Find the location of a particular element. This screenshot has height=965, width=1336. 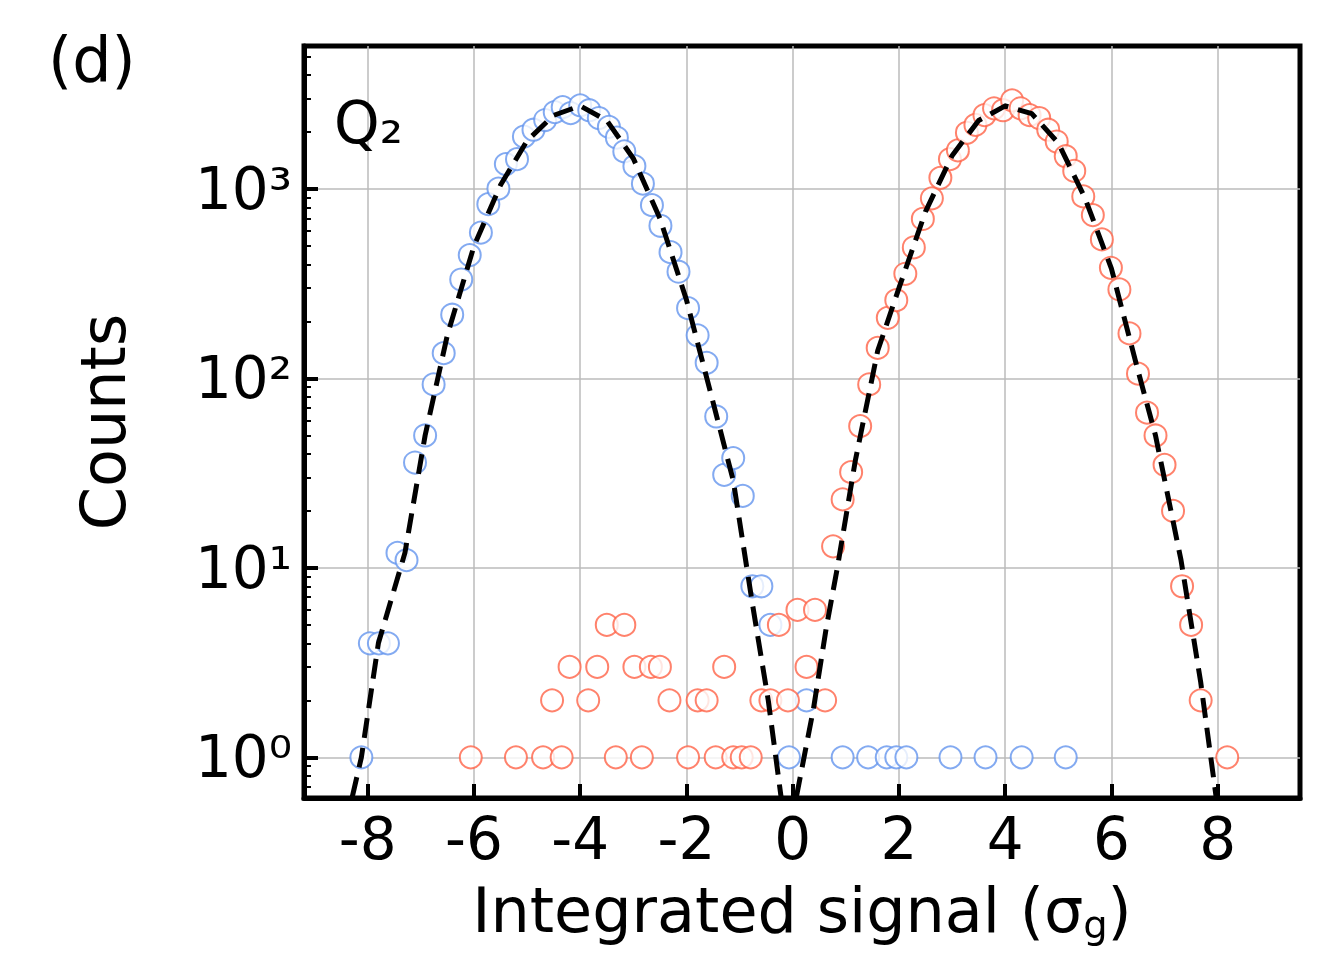

x-tick-label: 6 is located at coordinates (1111, 839).